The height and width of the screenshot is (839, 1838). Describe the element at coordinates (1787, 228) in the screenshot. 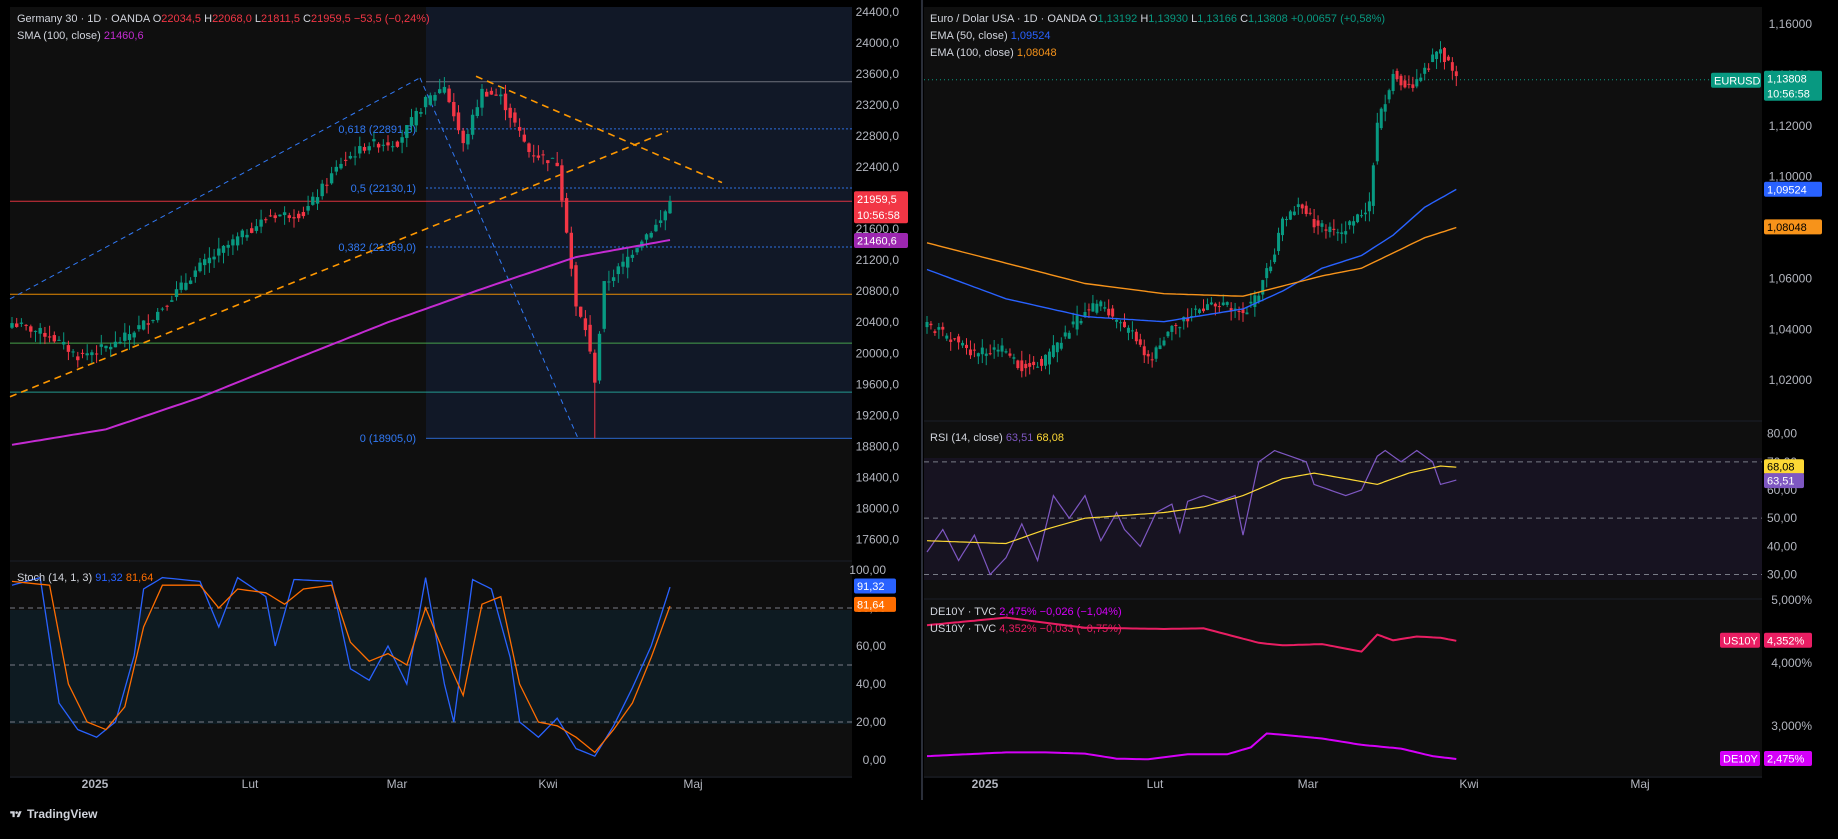

I see `eur-ema100-tag-text: 1,08048` at that location.